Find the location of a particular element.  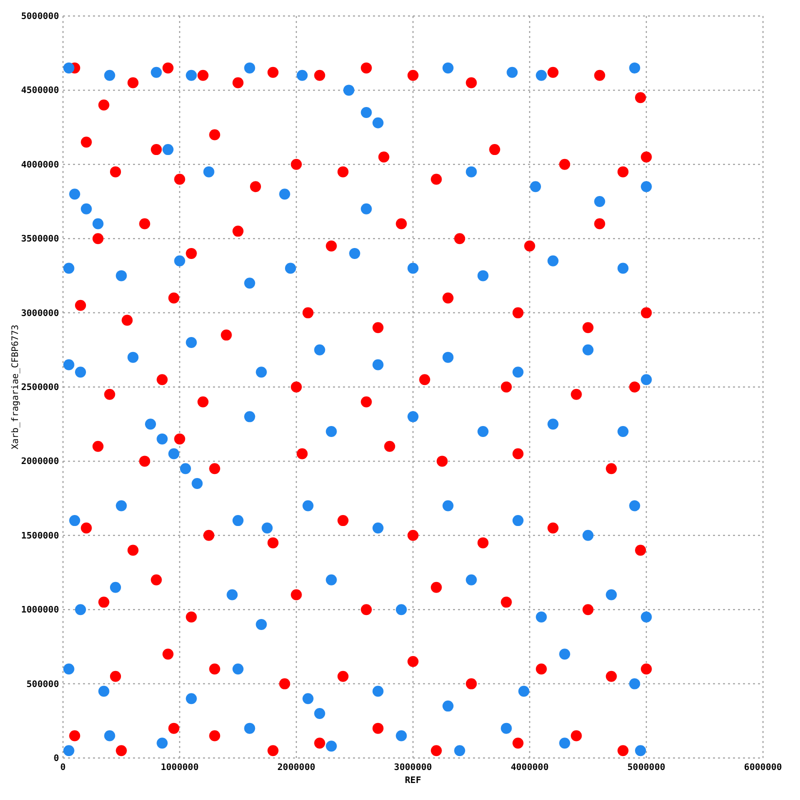

x-tick-label: 5000000 is located at coordinates (646, 768).